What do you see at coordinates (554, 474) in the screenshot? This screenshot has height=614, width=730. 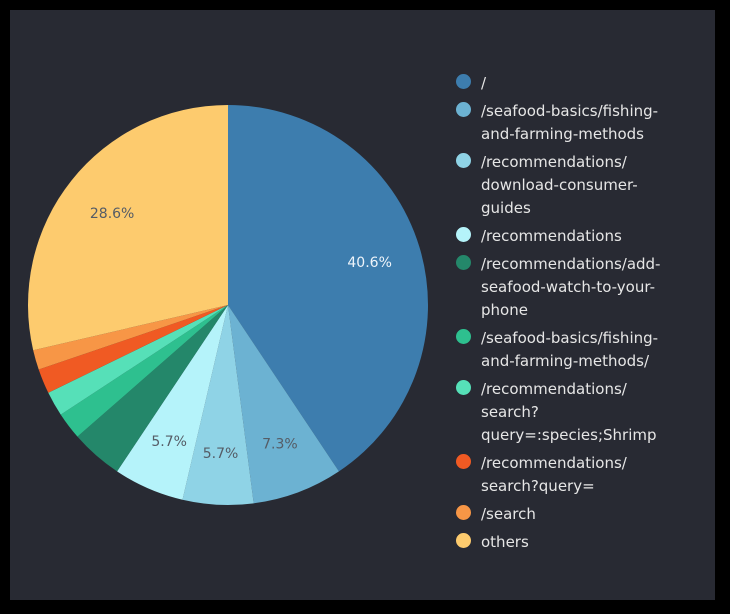 I see `legend-label: /recommendations/search?query=` at bounding box center [554, 474].